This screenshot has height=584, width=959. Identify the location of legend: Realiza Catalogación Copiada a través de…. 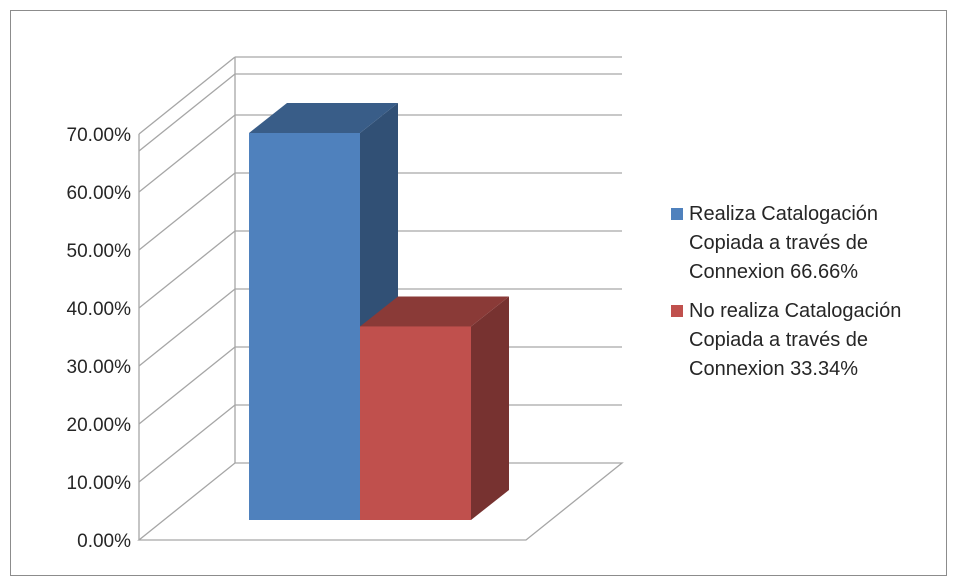
(815, 297).